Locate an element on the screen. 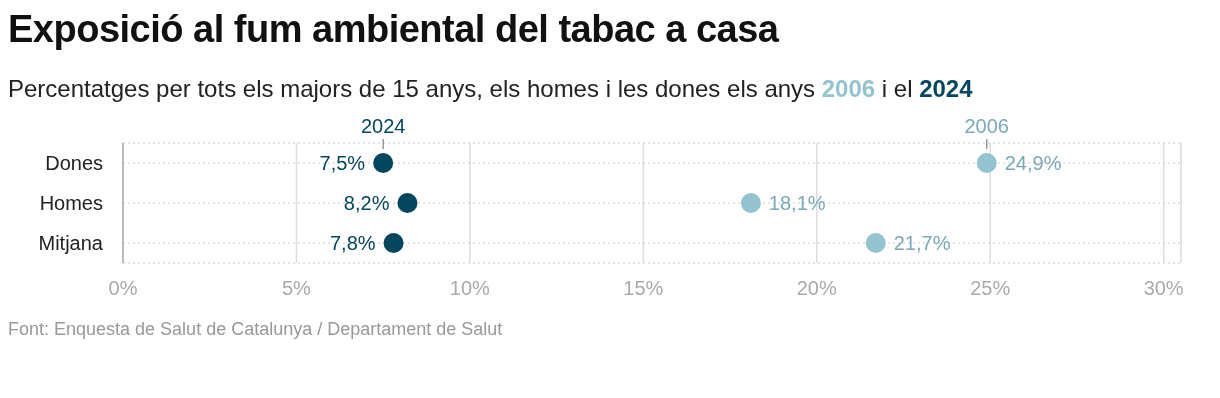  chart-subtitle: Percentatges per tots els majors de 15 anys, els homes i les dones els anys 2006 i el 2024 is located at coordinates (491, 89).